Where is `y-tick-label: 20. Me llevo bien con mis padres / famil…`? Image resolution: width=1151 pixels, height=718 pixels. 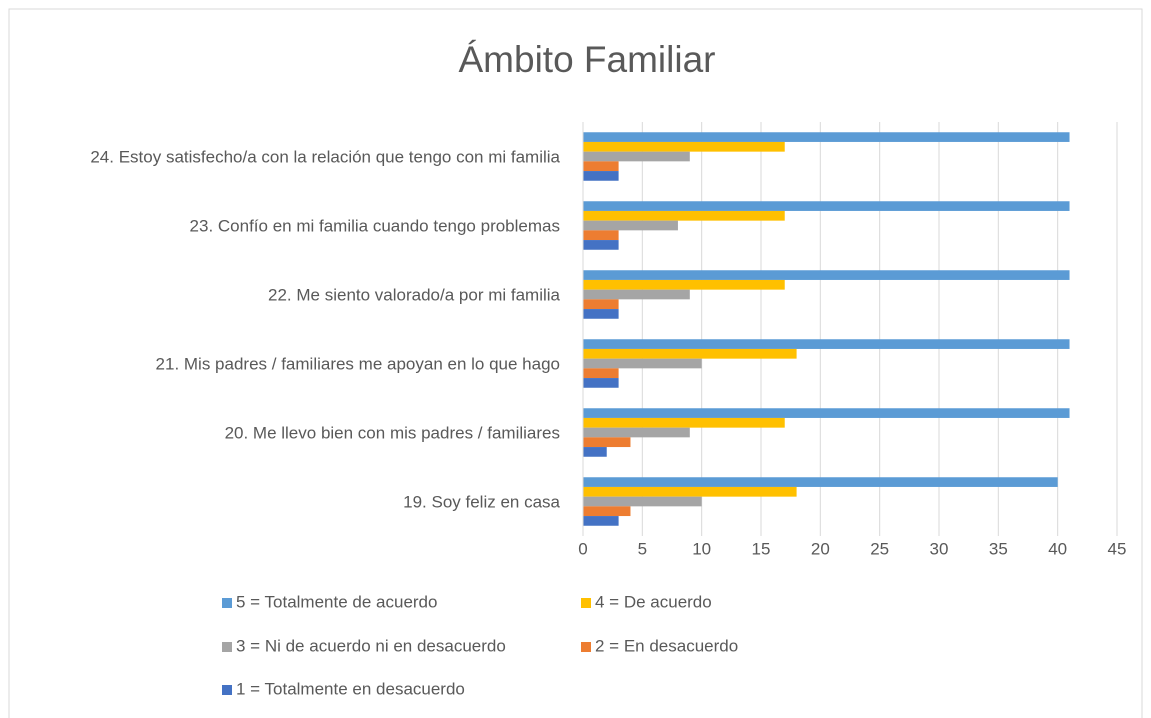 y-tick-label: 20. Me llevo bien con mis padres / famil… is located at coordinates (392, 432).